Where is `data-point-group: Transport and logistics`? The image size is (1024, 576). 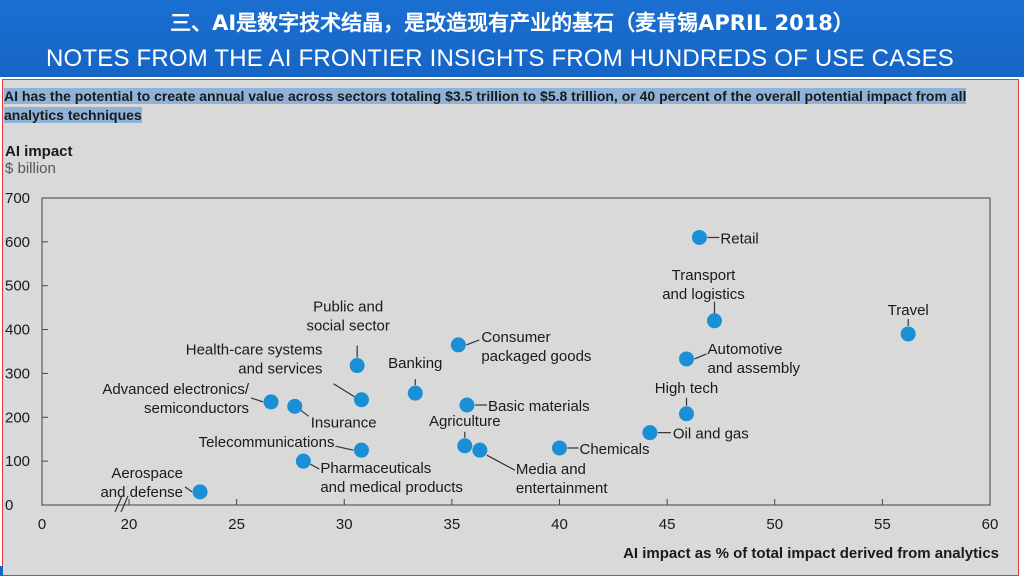
data-point-group: Transport and logistics is located at coordinates (703, 298).